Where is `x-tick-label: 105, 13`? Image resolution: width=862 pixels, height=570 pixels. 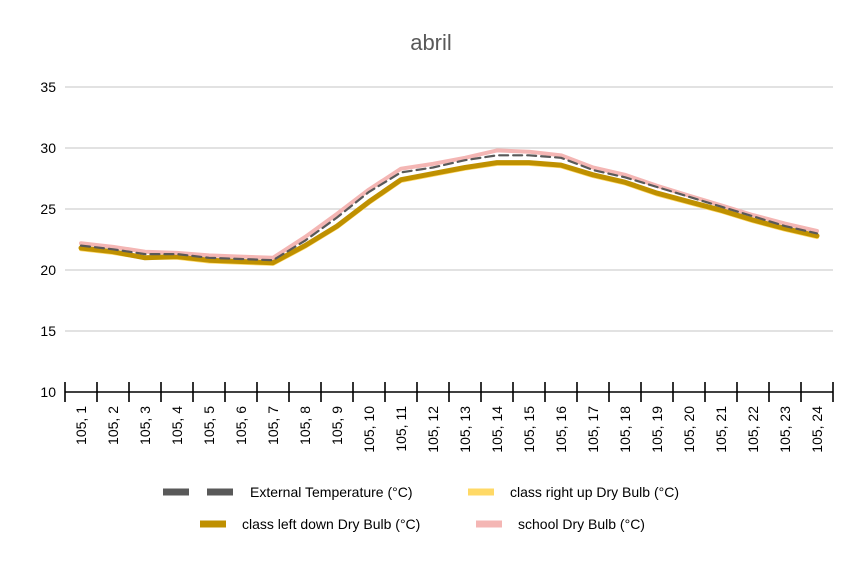
x-tick-label: 105, 13 is located at coordinates (465, 429).